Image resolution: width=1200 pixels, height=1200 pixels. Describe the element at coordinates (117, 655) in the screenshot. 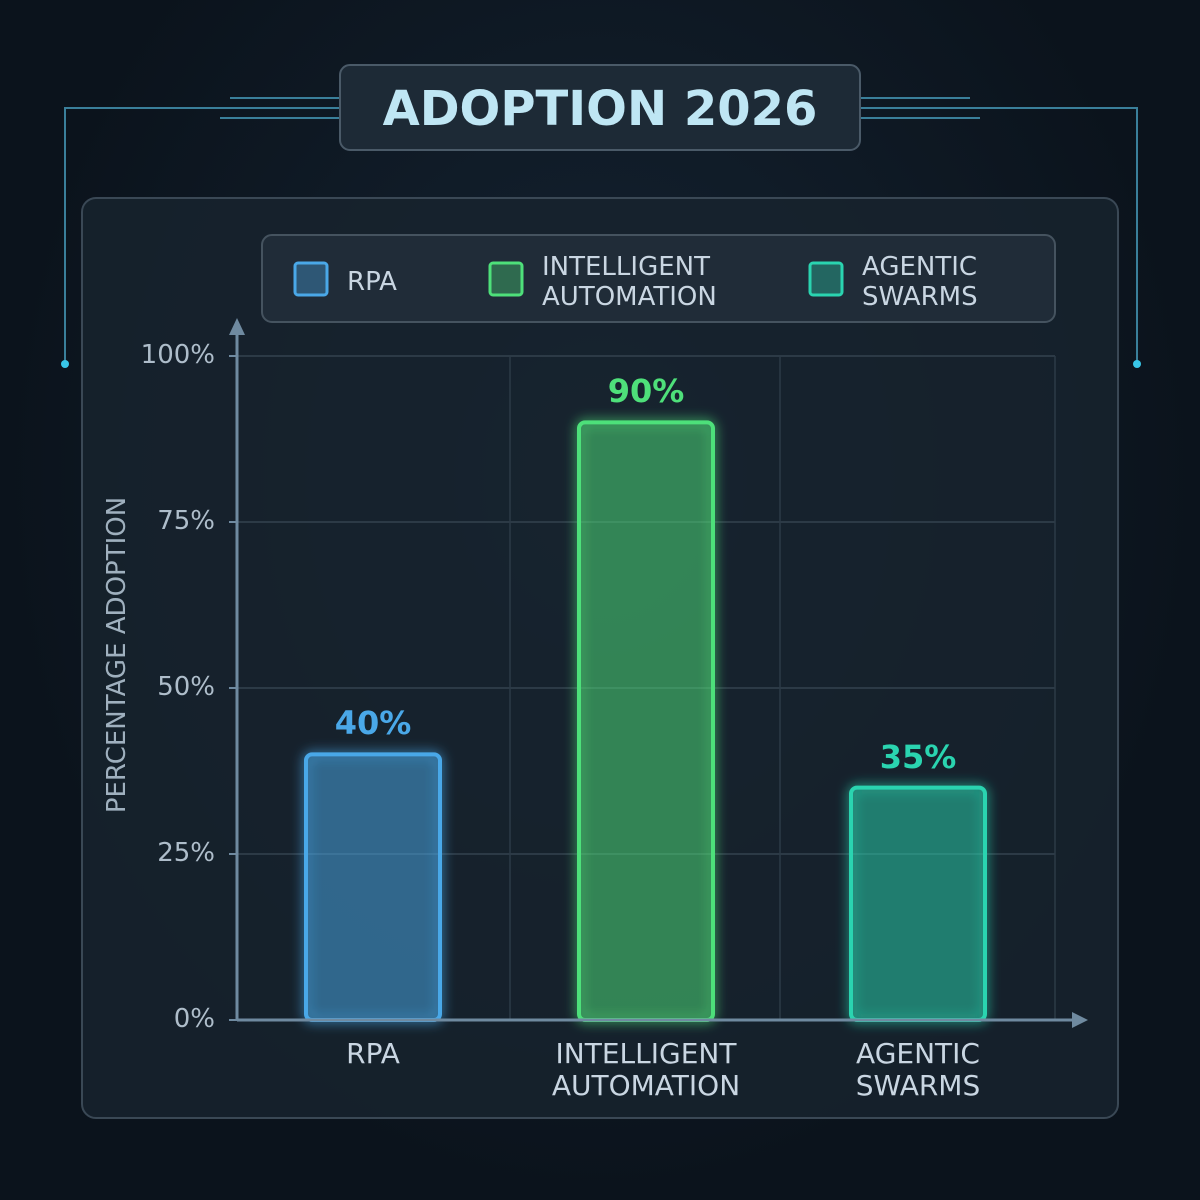

I see `y-axis-label: PERCENTAGE ADOPTION` at that location.